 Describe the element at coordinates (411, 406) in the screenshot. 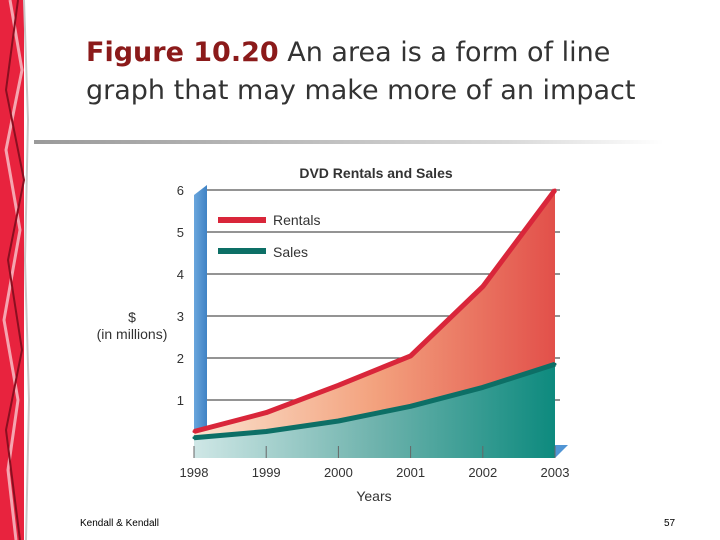

I see `point-sales-2001` at that location.